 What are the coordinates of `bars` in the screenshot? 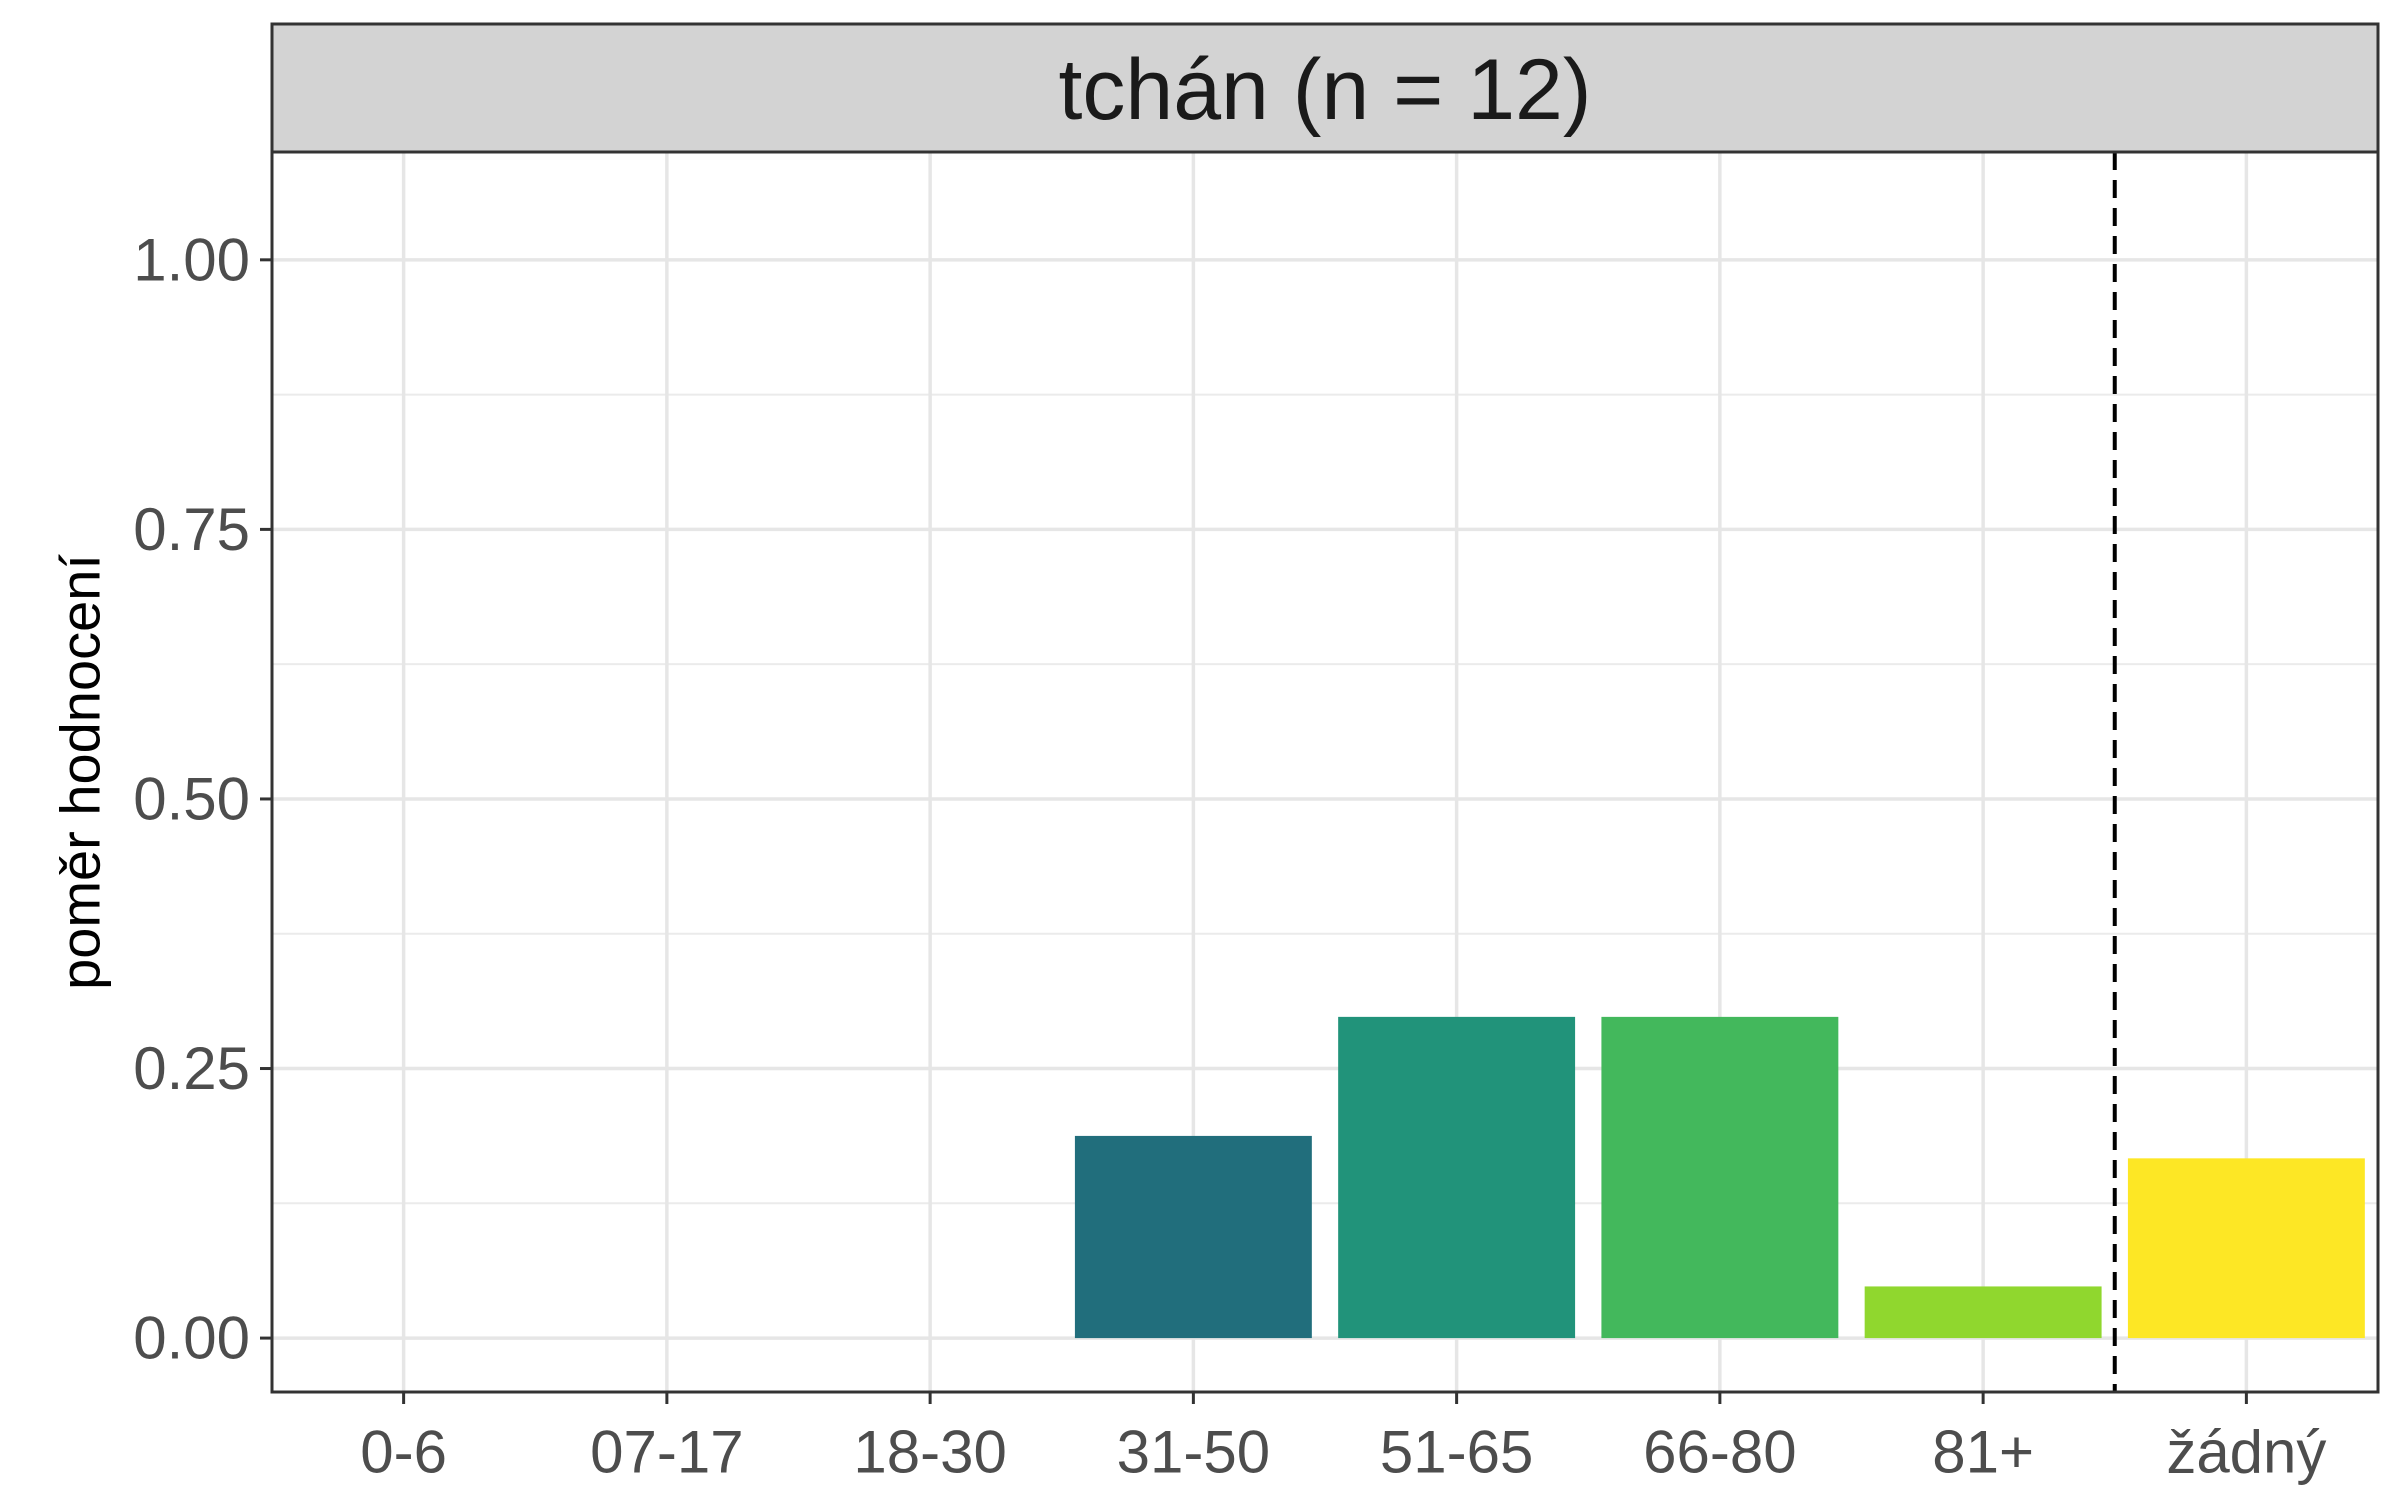 It's located at (1719, 1177).